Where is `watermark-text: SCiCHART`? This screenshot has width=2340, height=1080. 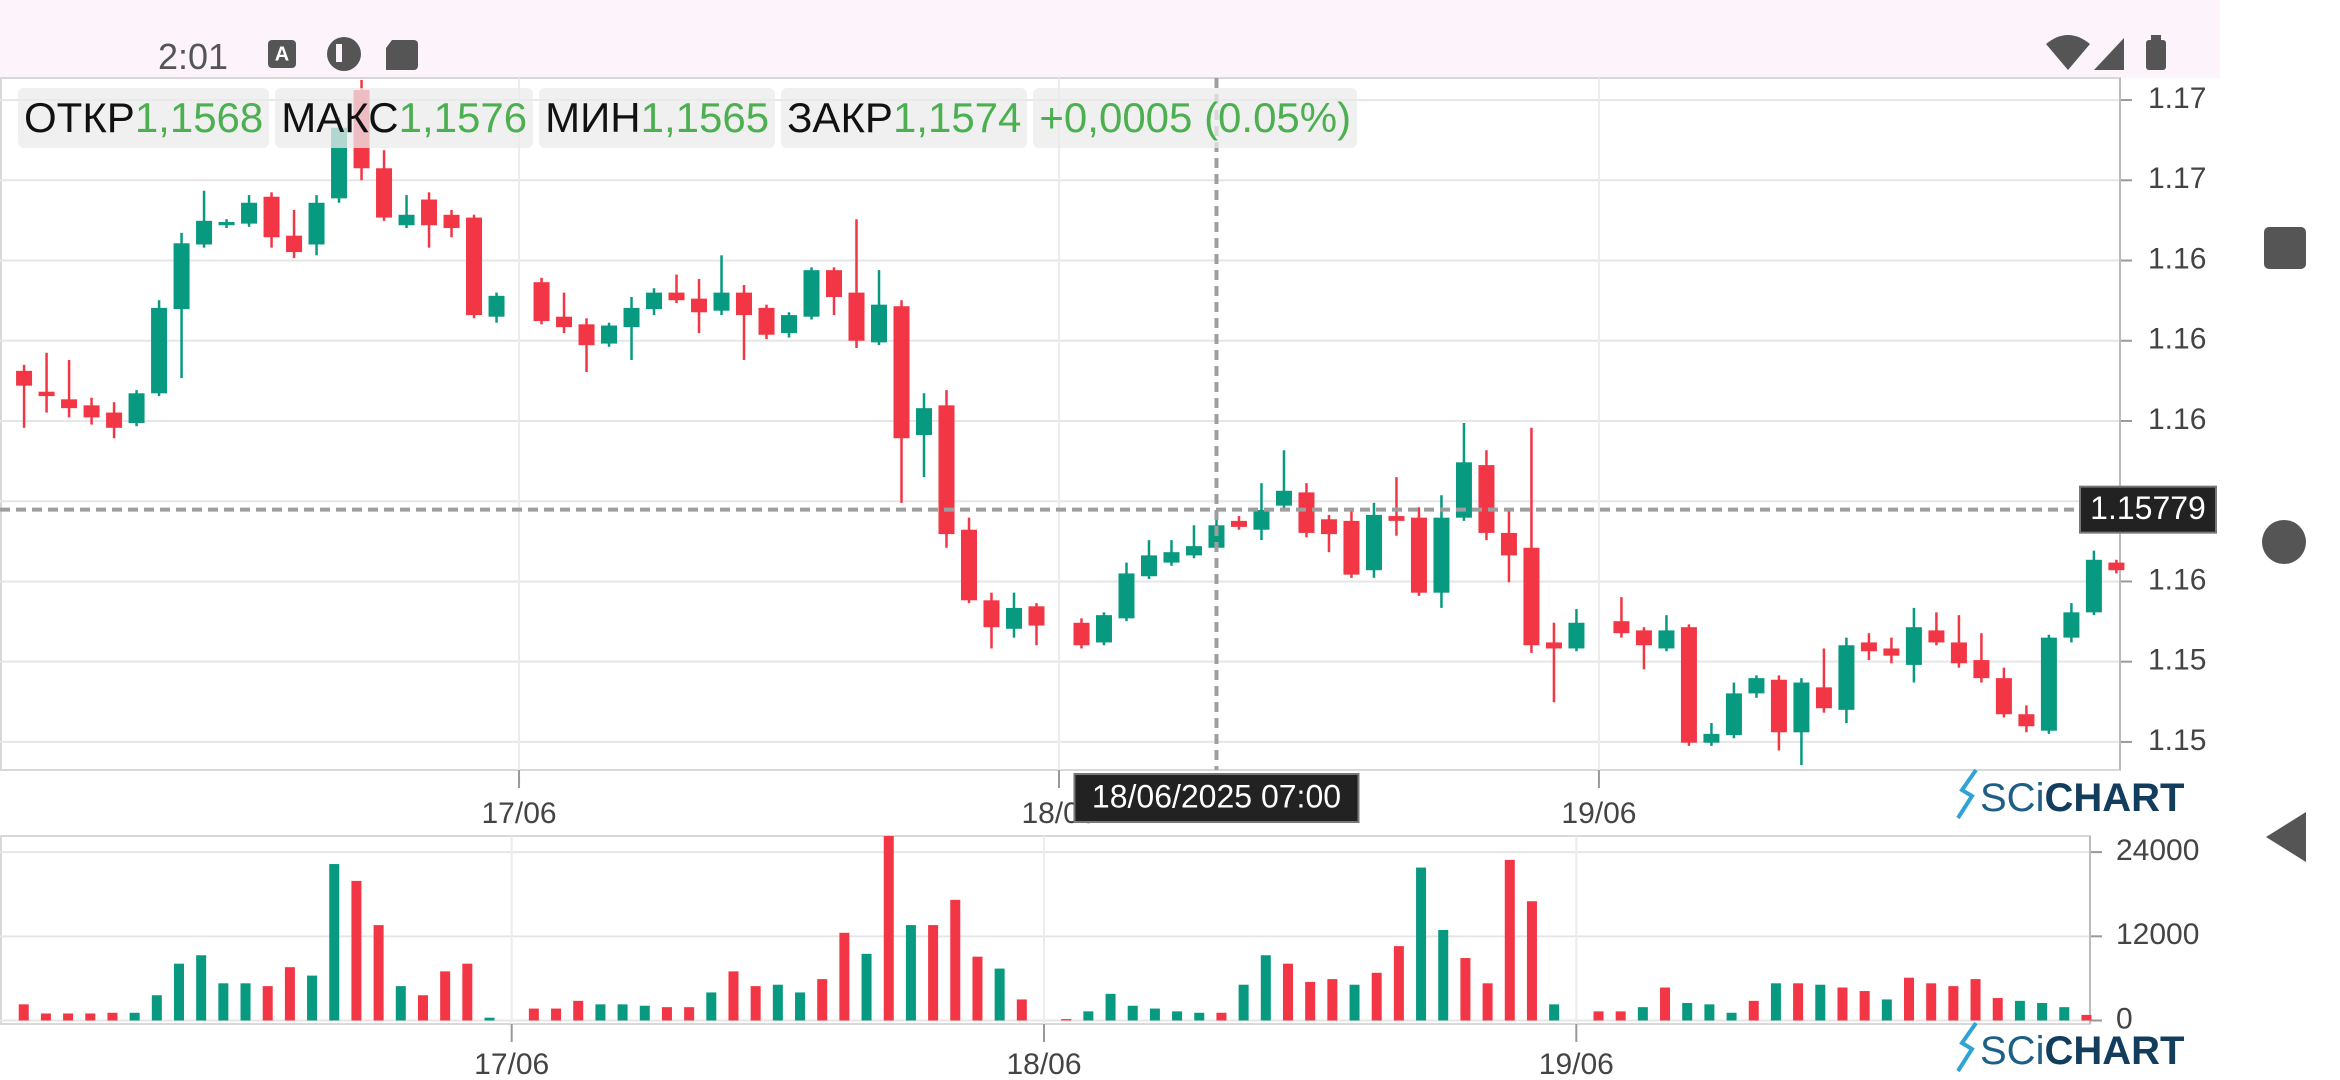 watermark-text: SCiCHART is located at coordinates (2082, 798).